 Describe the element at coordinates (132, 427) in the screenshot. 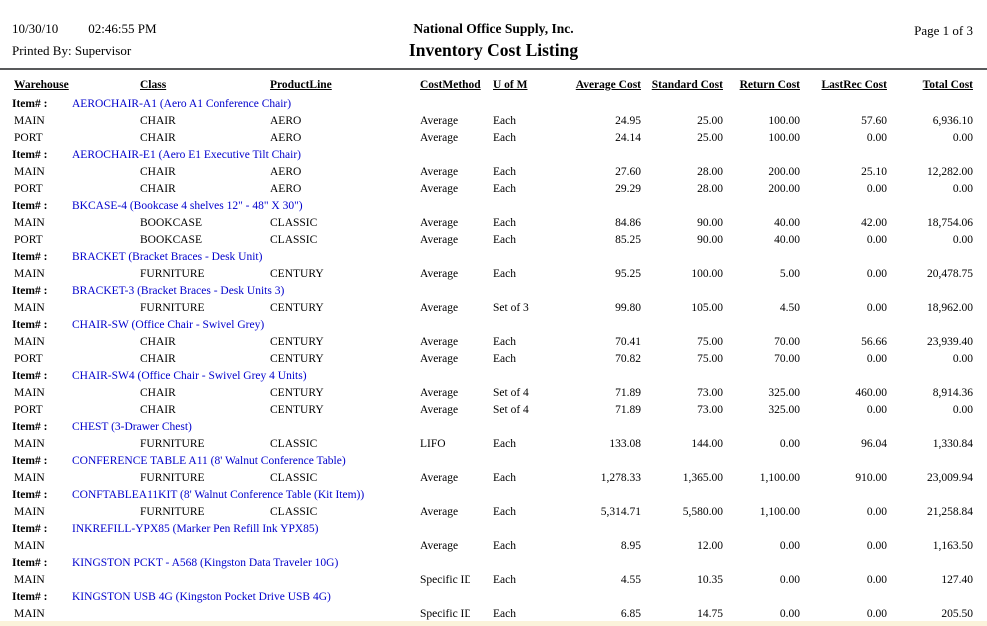

I see `item-description: CHEST (3-Drawer Chest)` at that location.